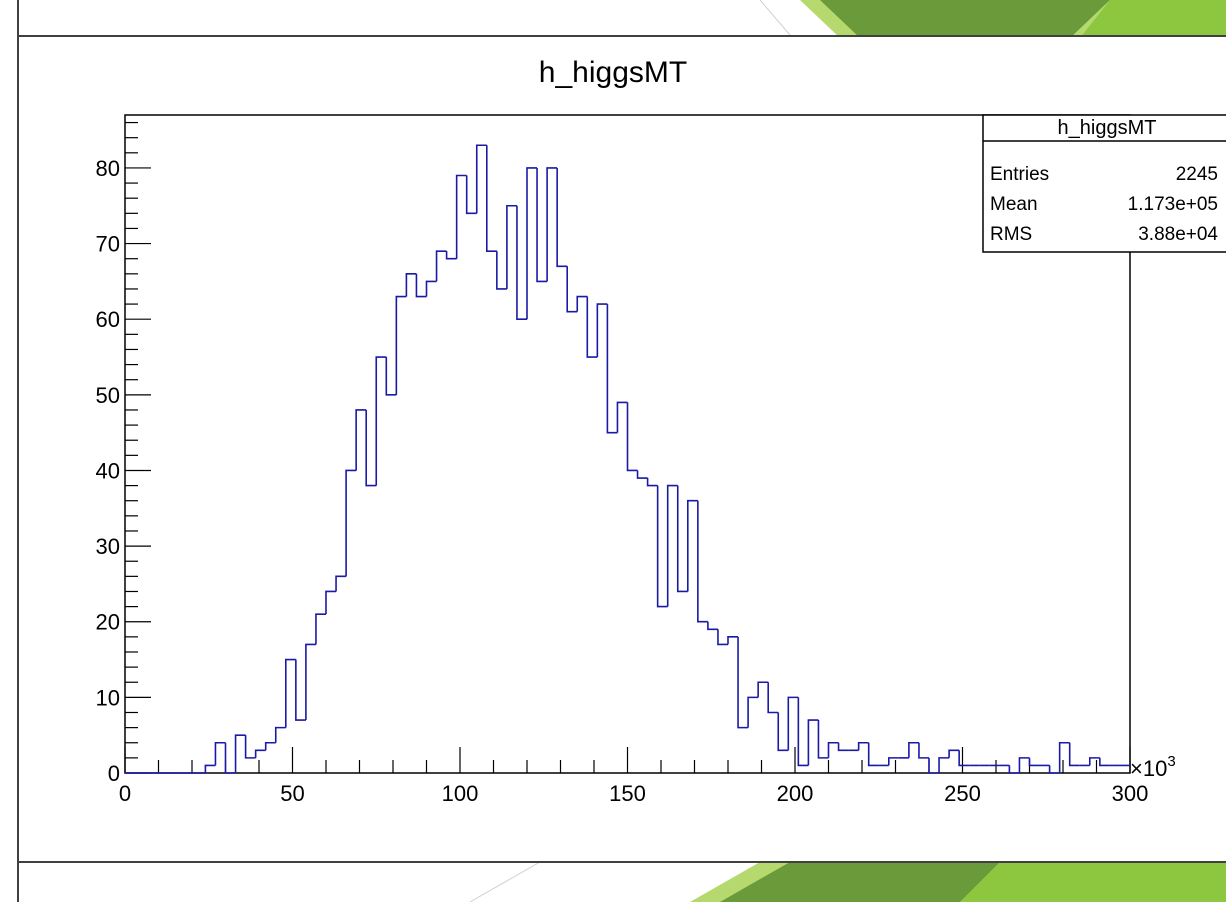 Image resolution: width=1226 pixels, height=907 pixels. What do you see at coordinates (1011, 234) in the screenshot?
I see `stats-rms-label: RMS` at bounding box center [1011, 234].